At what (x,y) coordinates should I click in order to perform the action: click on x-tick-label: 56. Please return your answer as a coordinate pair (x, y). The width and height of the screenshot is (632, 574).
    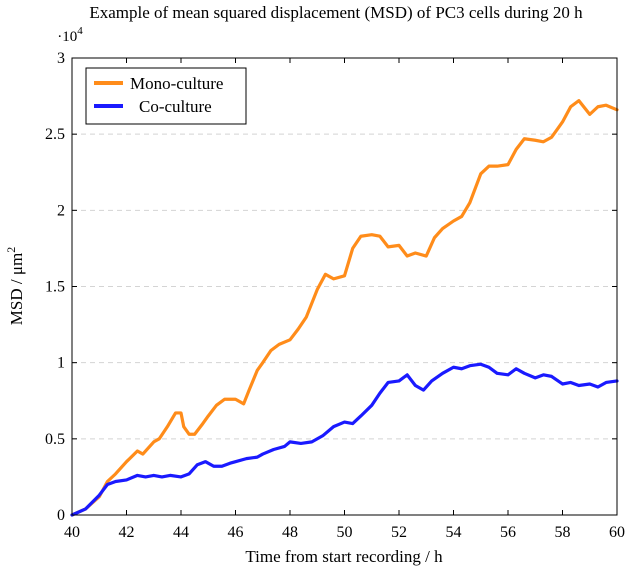
    Looking at the image, I should click on (508, 532).